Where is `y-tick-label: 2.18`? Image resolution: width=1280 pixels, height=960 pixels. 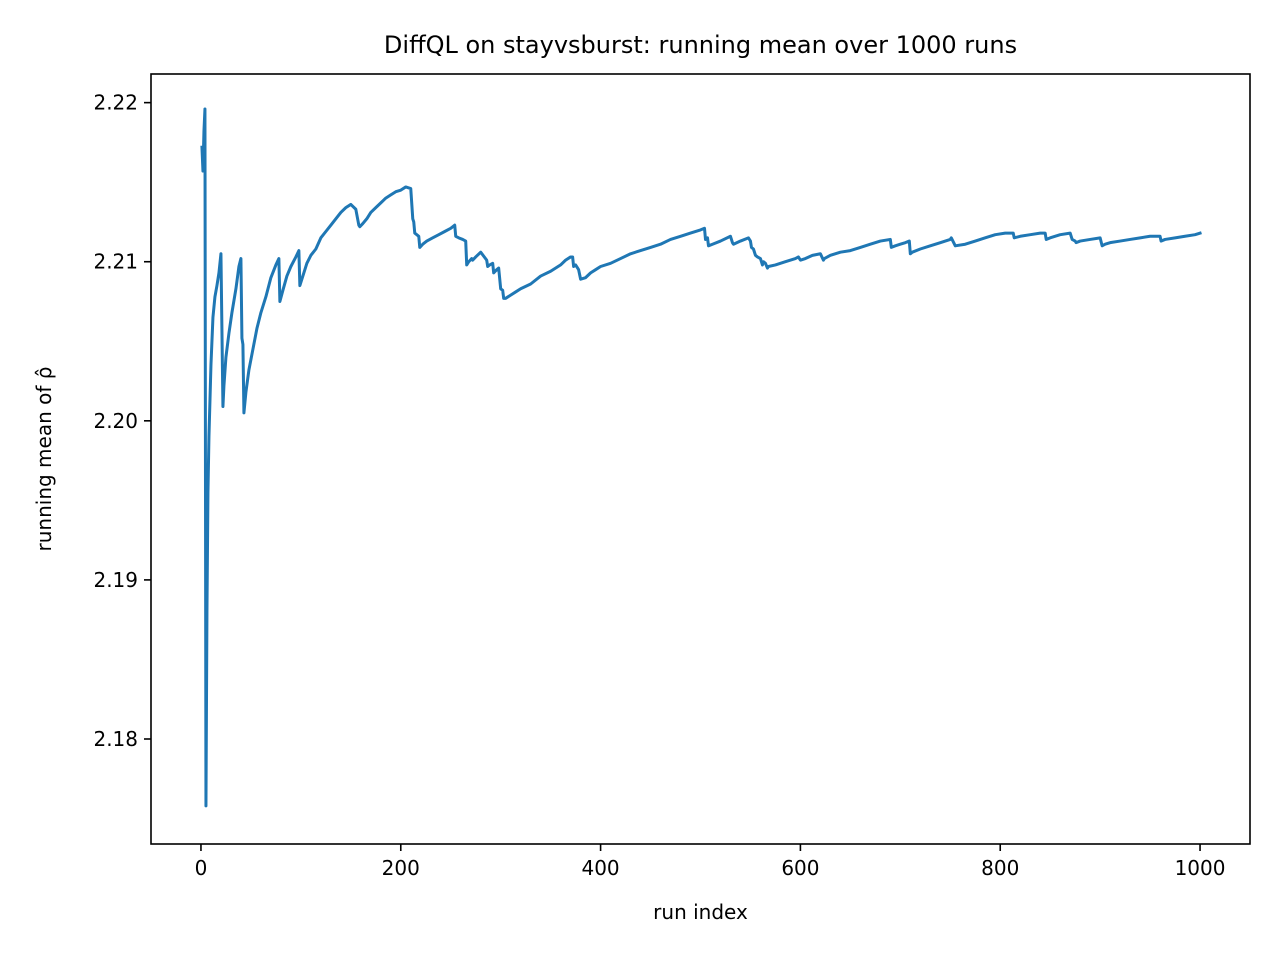 y-tick-label: 2.18 is located at coordinates (115, 739).